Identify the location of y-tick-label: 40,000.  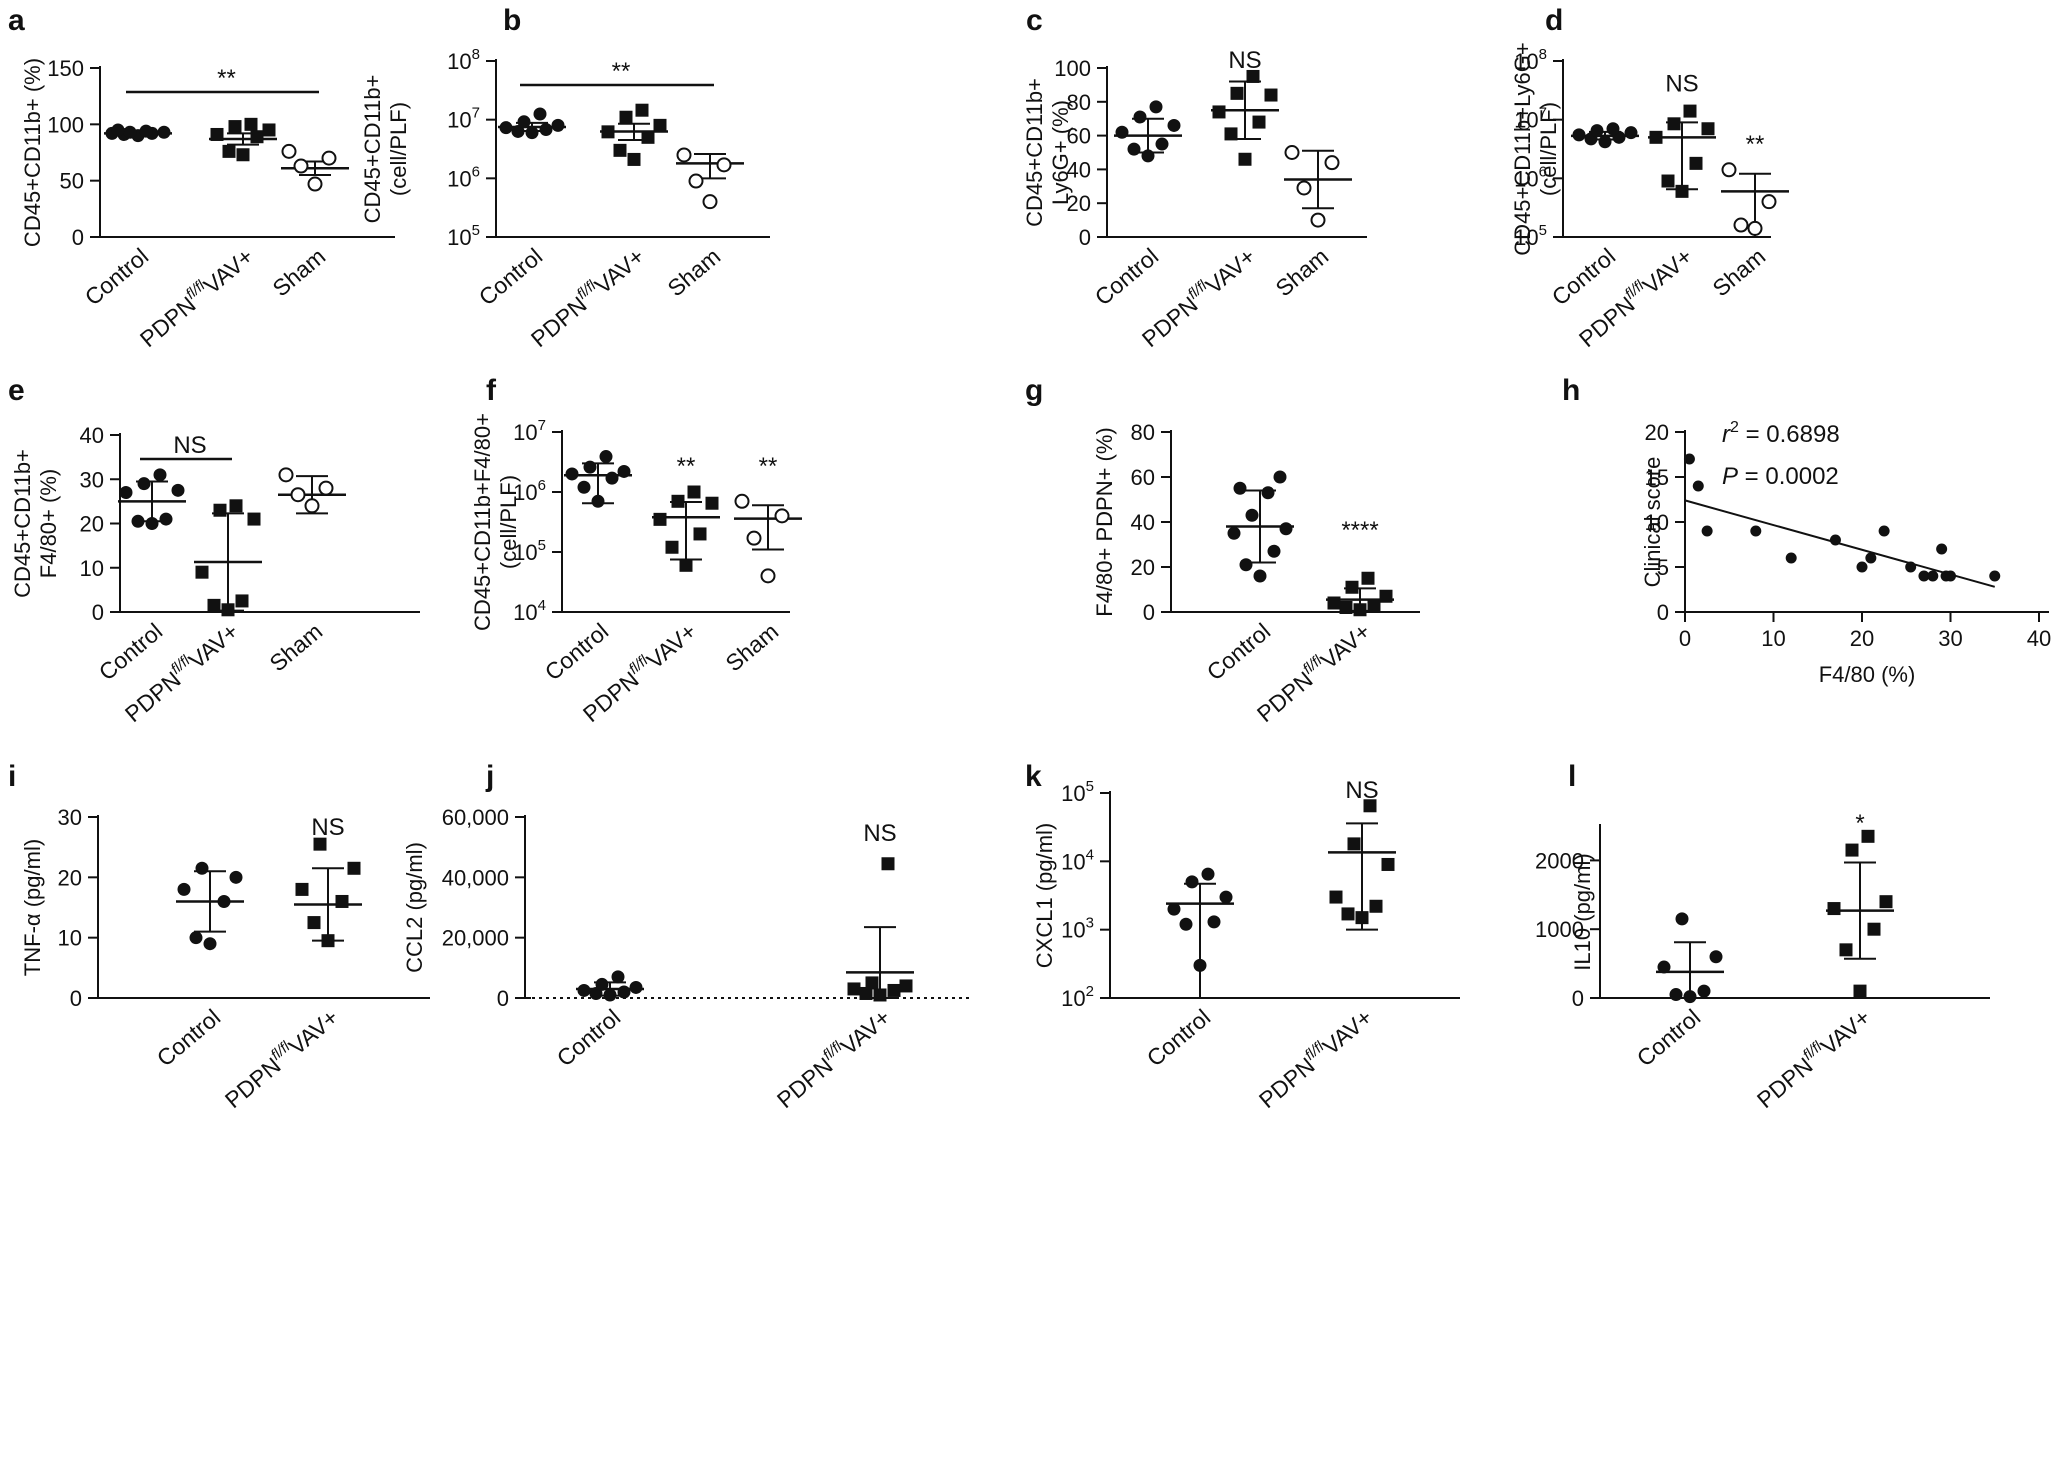
(475, 877).